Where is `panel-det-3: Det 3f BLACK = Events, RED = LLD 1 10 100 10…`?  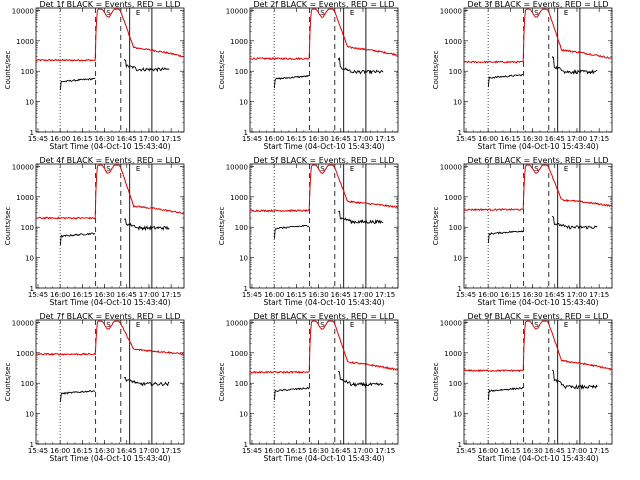
panel-det-3: Det 3f BLACK = Events, RED = LLD 1 10 100 10… is located at coordinates (522, 75).